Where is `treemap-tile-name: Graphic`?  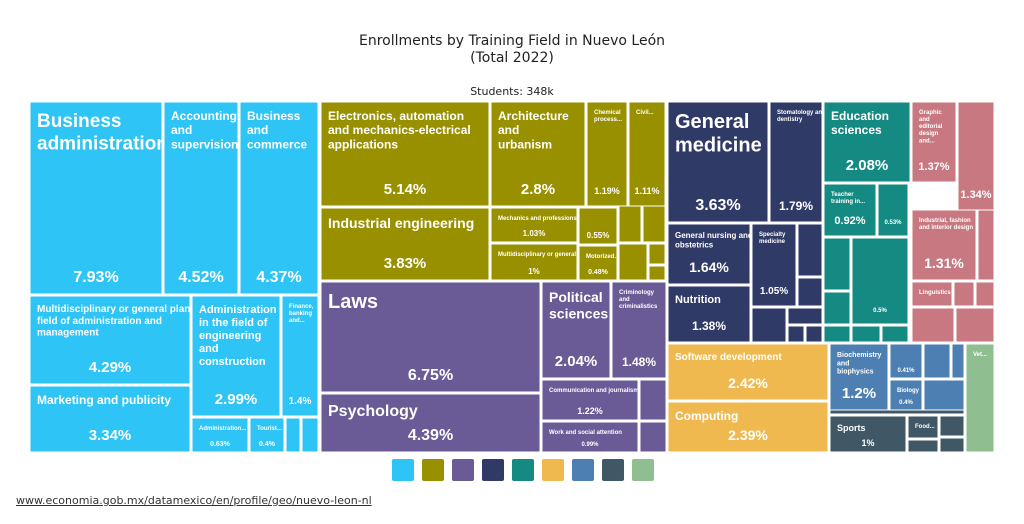 treemap-tile-name: Graphic is located at coordinates (930, 113).